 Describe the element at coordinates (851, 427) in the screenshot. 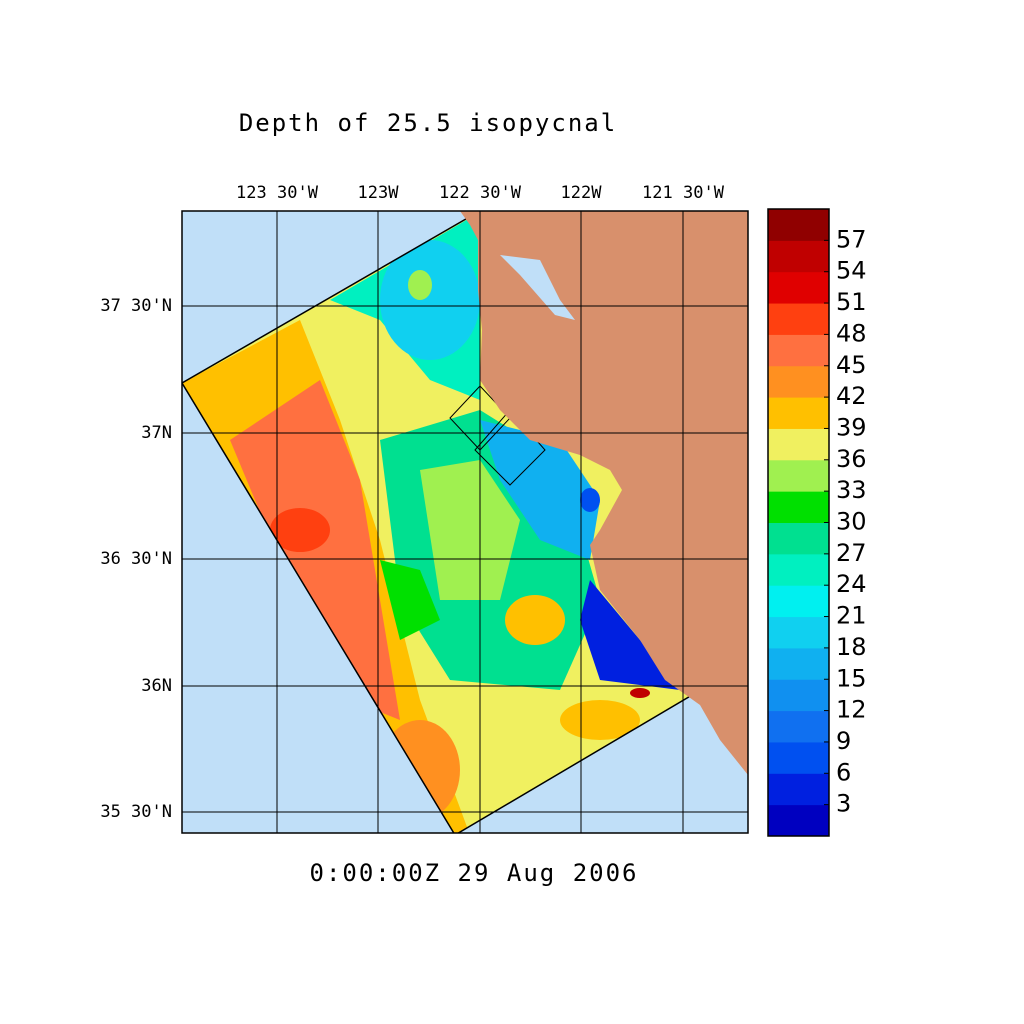

I see `colorbar-label: 39` at that location.